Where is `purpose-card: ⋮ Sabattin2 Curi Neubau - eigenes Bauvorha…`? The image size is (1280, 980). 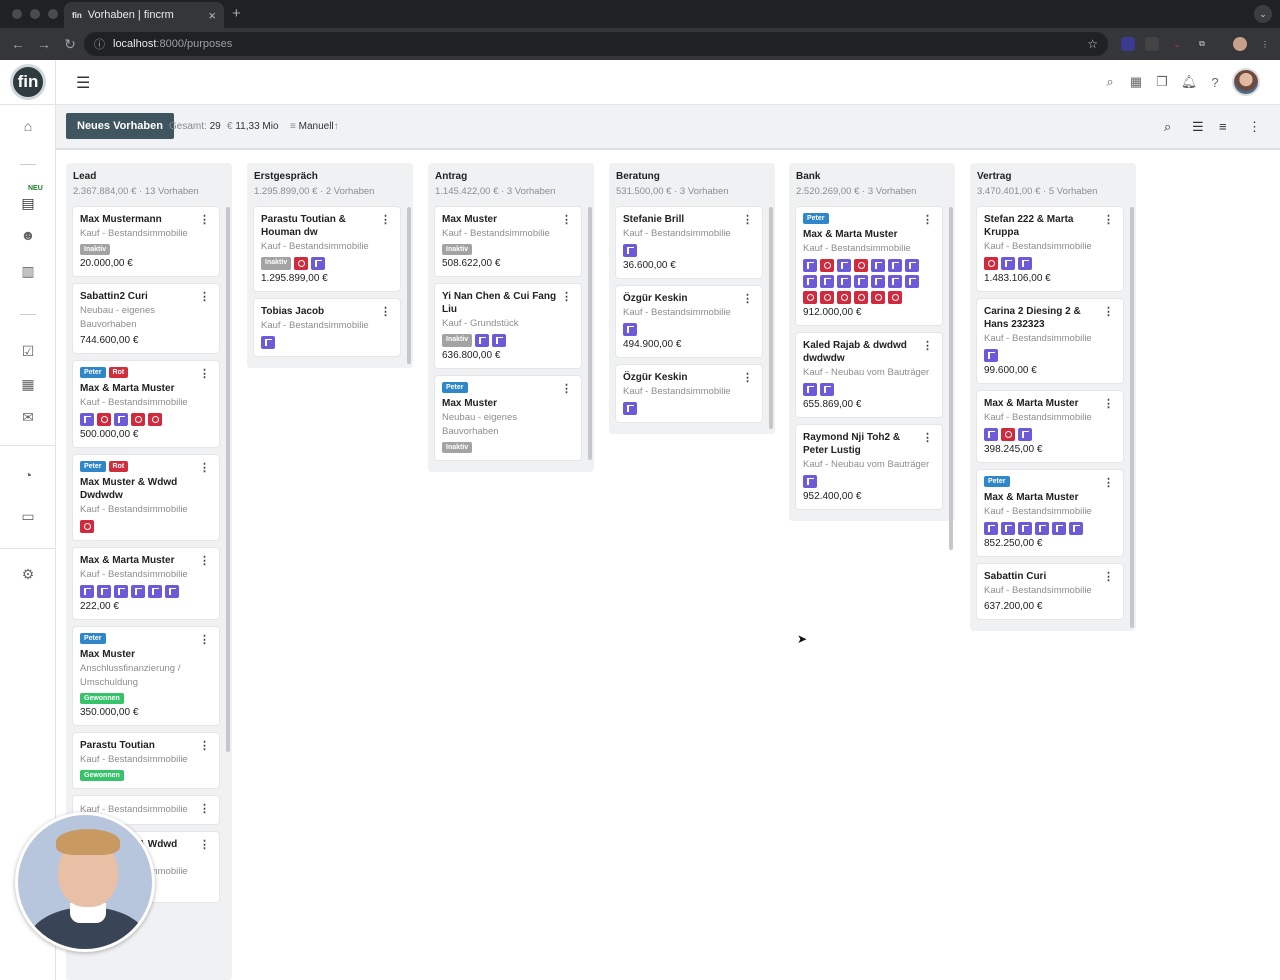
purpose-card: ⋮ Sabattin2 Curi Neubau - eigenes Bauvorha… is located at coordinates (146, 318).